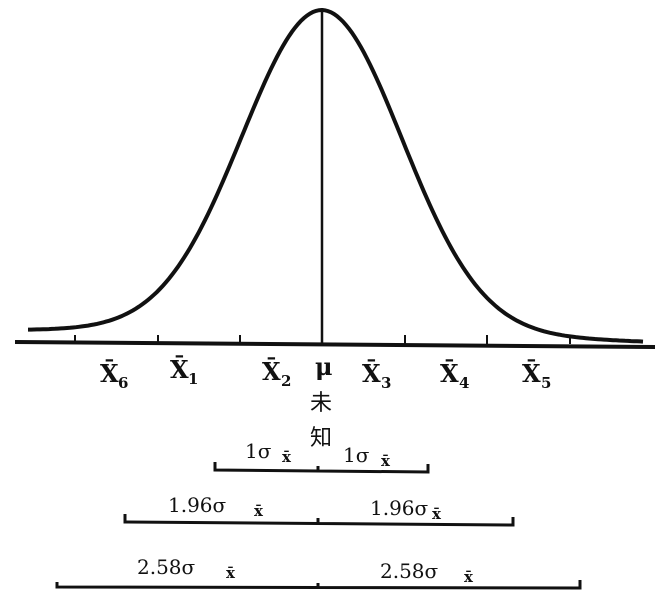 Image resolution: width=666 pixels, height=604 pixels. I want to click on unknown-char-2: 知, so click(321, 438).